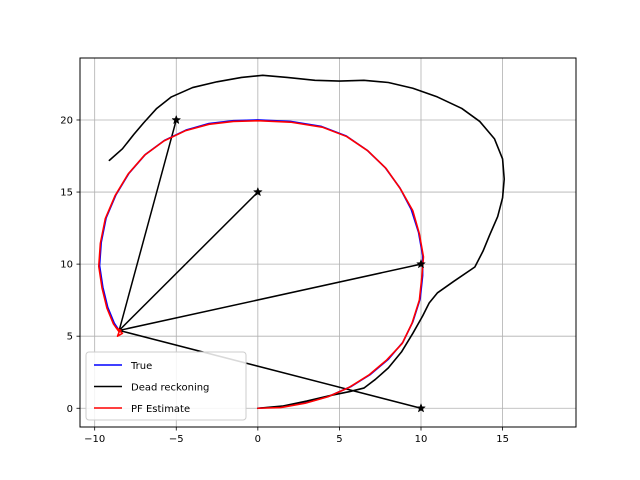 This screenshot has width=640, height=480. What do you see at coordinates (258, 439) in the screenshot?
I see `x-tick-label: 0` at bounding box center [258, 439].